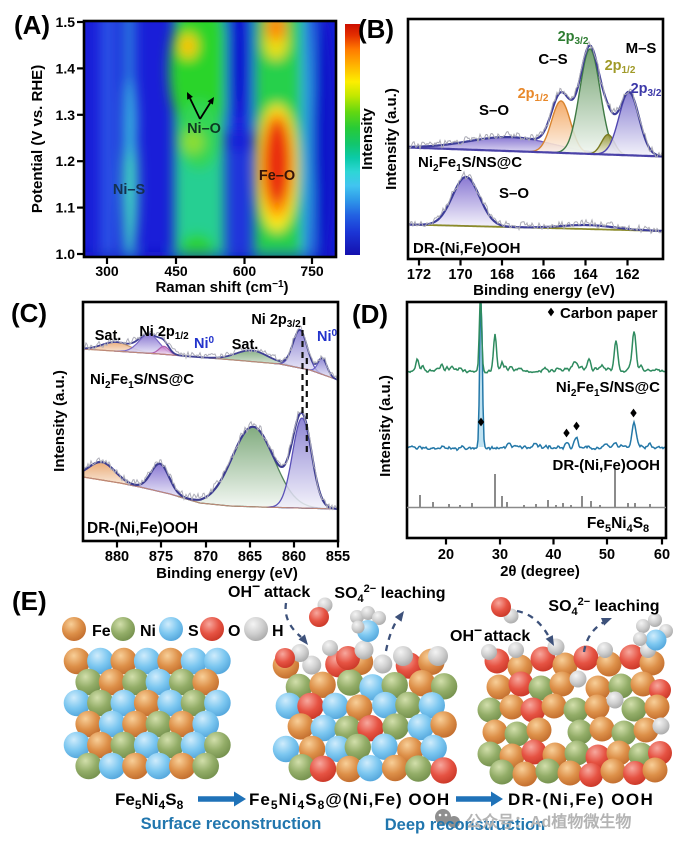 The width and height of the screenshot is (681, 848). I want to click on svg-text: H, so click(278, 631).